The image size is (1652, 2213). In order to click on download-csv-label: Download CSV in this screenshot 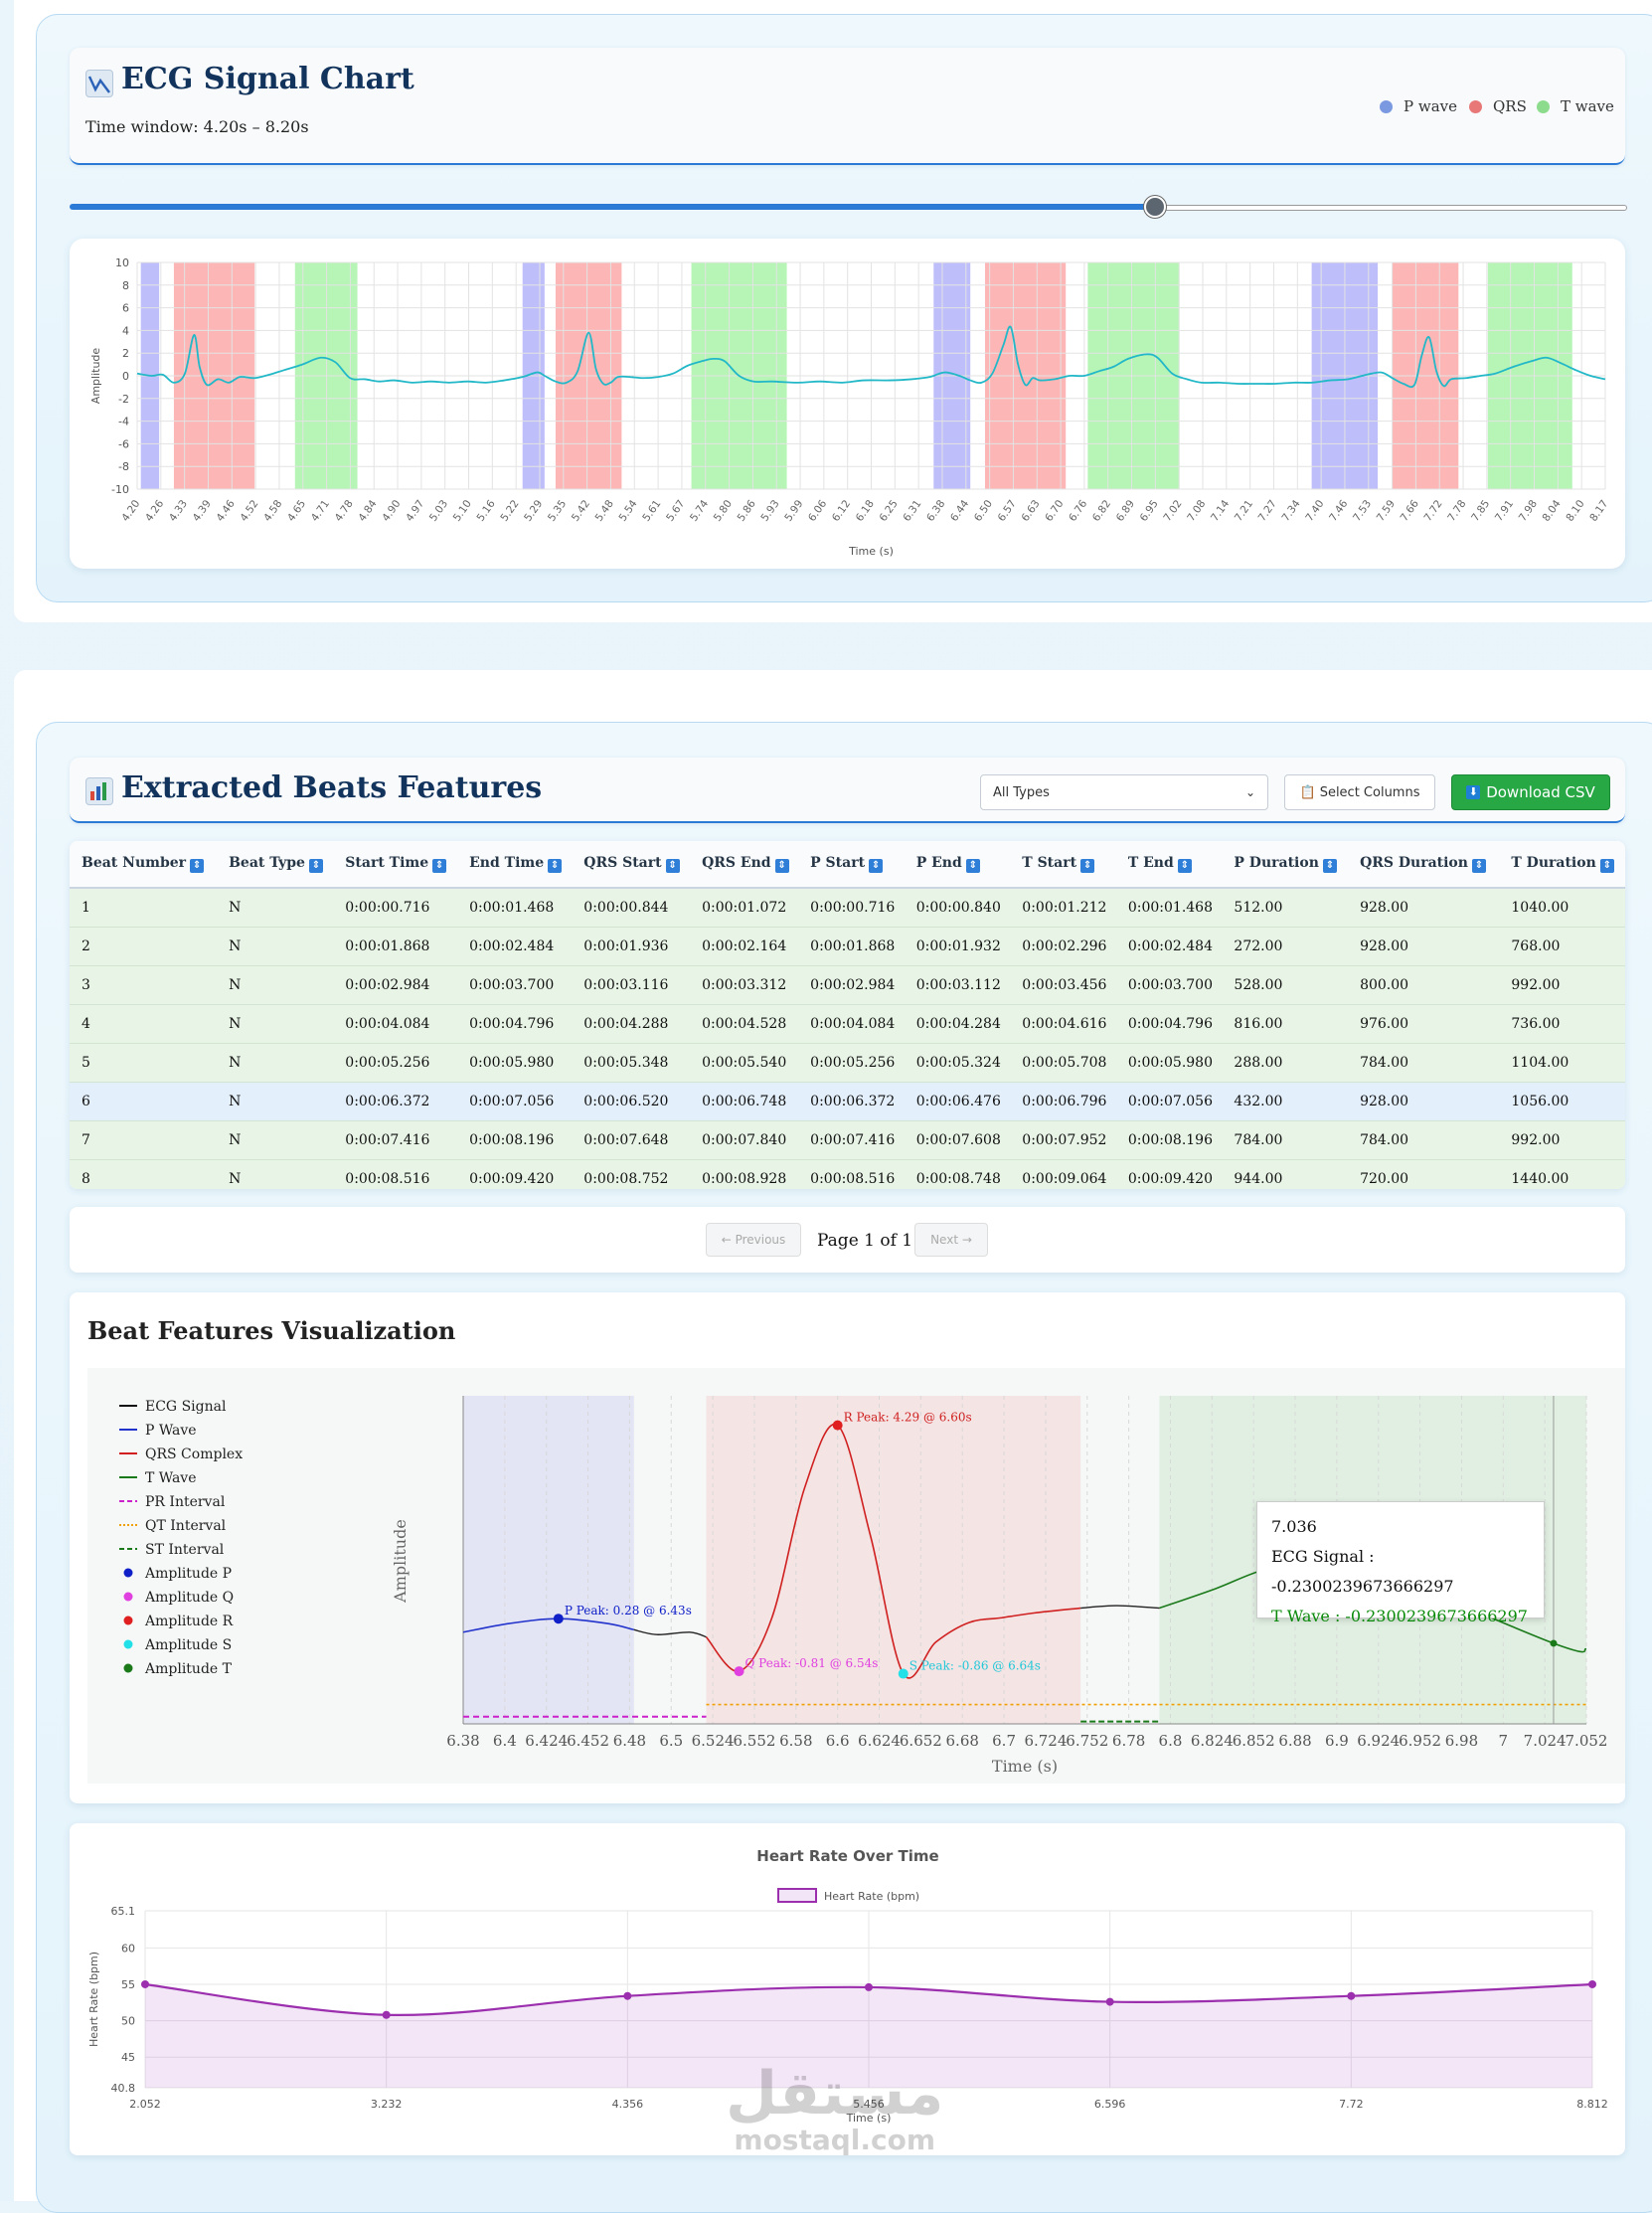, I will do `click(1540, 792)`.